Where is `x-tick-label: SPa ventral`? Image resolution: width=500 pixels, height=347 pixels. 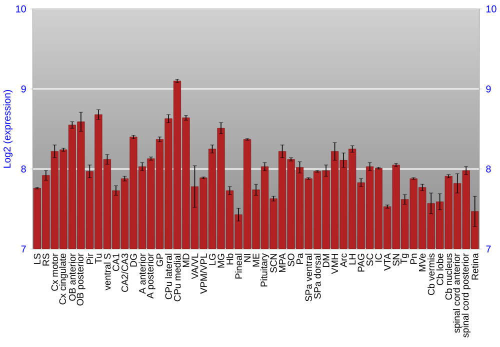 x-tick-label: SPa ventral is located at coordinates (308, 278).